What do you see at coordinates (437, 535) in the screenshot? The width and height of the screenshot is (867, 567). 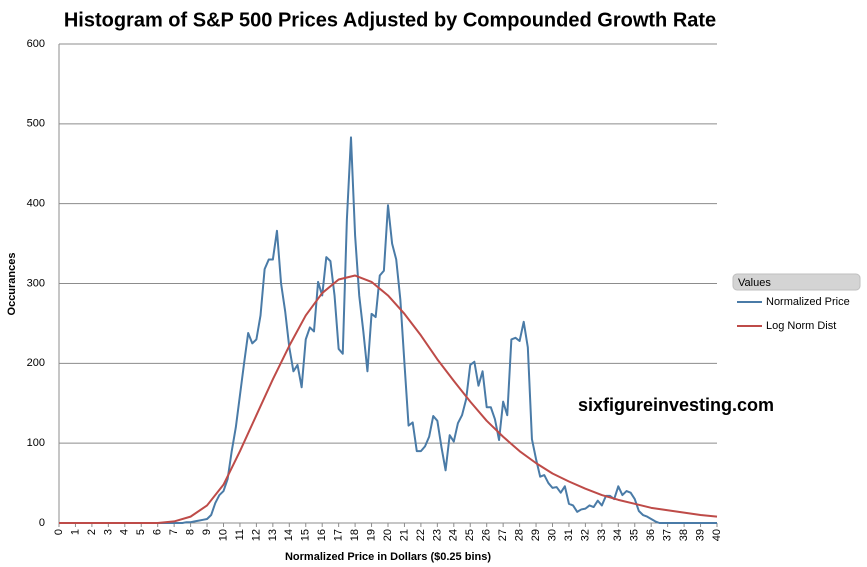 I see `x-tick-label: 23` at bounding box center [437, 535].